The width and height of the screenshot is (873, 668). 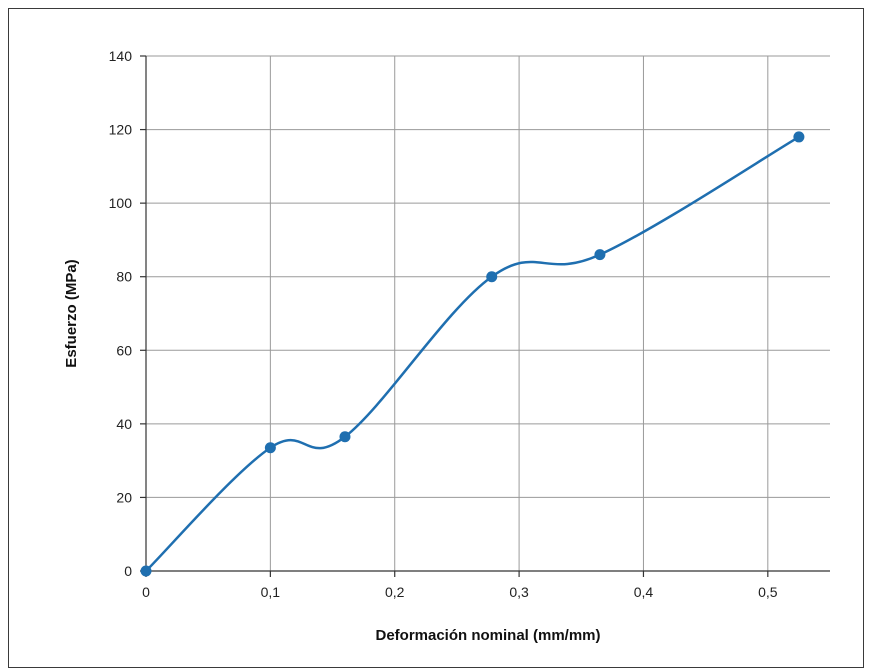 What do you see at coordinates (768, 592) in the screenshot?
I see `x-tick-label: 0,5` at bounding box center [768, 592].